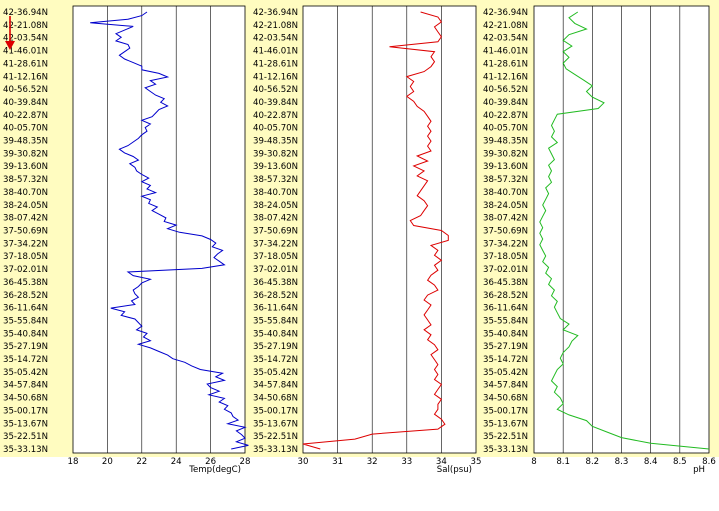 This screenshot has width=719, height=511. I want to click on temperature-x-tick-label: 28, so click(245, 462).